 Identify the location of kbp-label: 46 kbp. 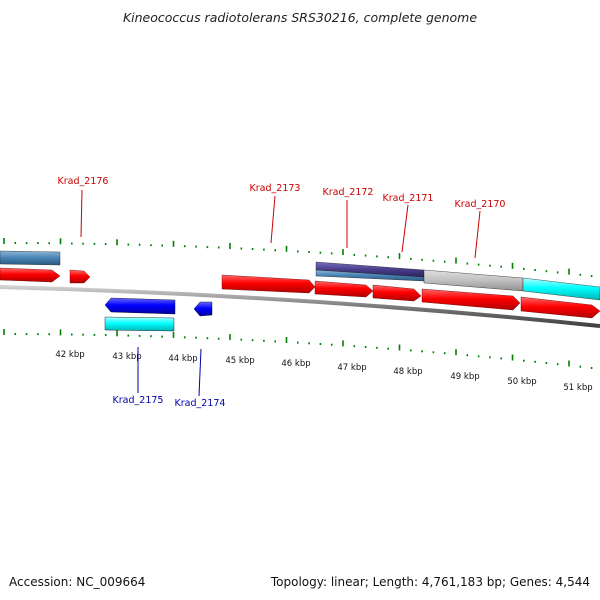
(295, 364).